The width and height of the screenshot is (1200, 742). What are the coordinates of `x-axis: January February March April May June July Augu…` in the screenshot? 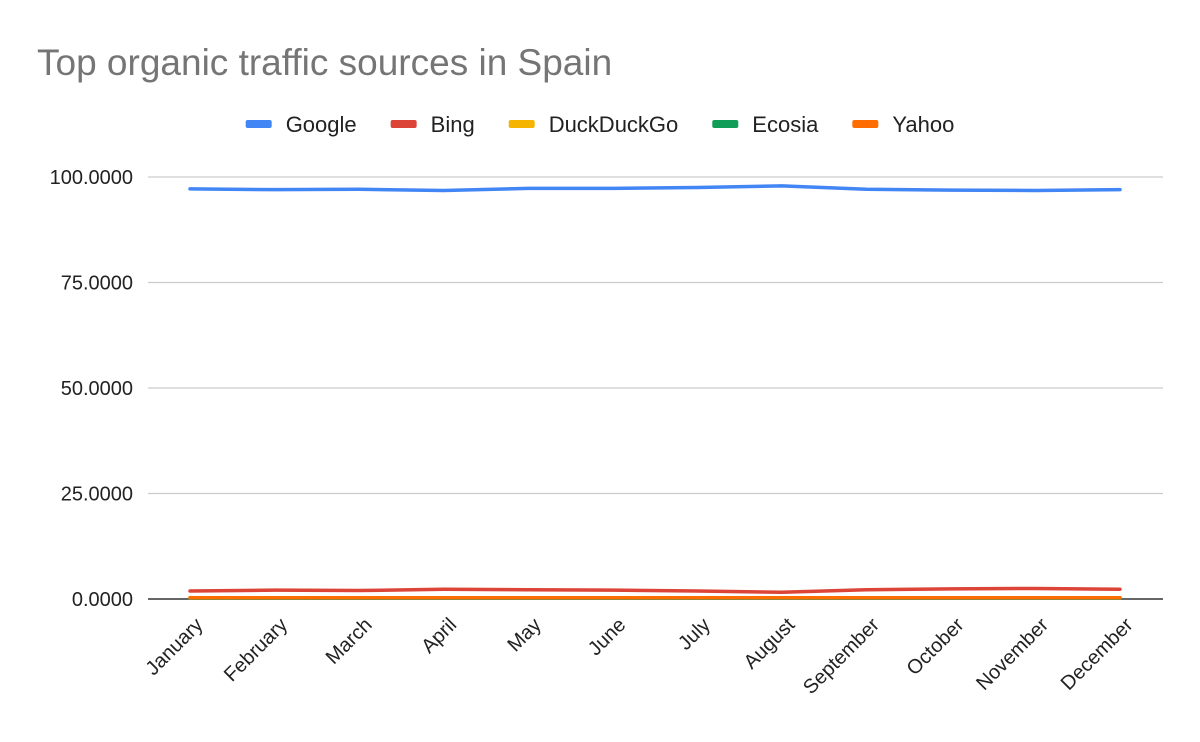 It's located at (640, 656).